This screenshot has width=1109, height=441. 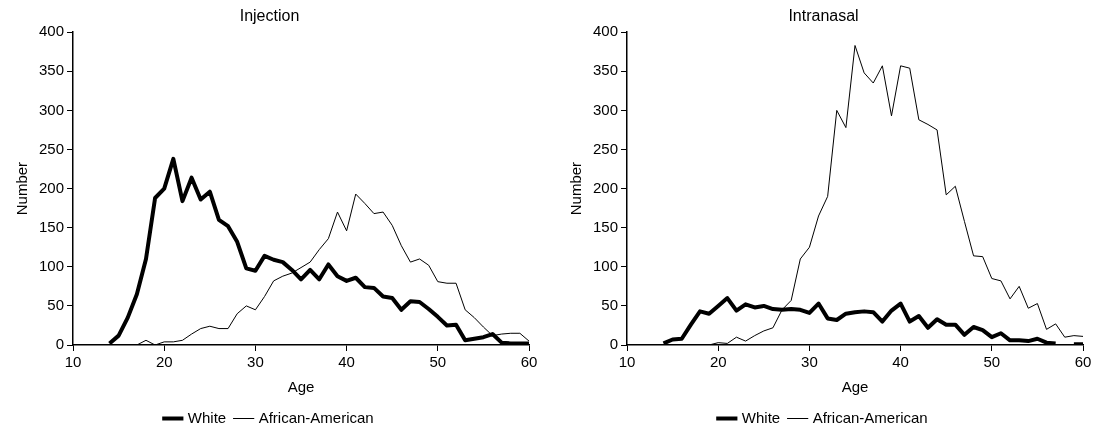 What do you see at coordinates (269, 16) in the screenshot?
I see `chart-title: Injection` at bounding box center [269, 16].